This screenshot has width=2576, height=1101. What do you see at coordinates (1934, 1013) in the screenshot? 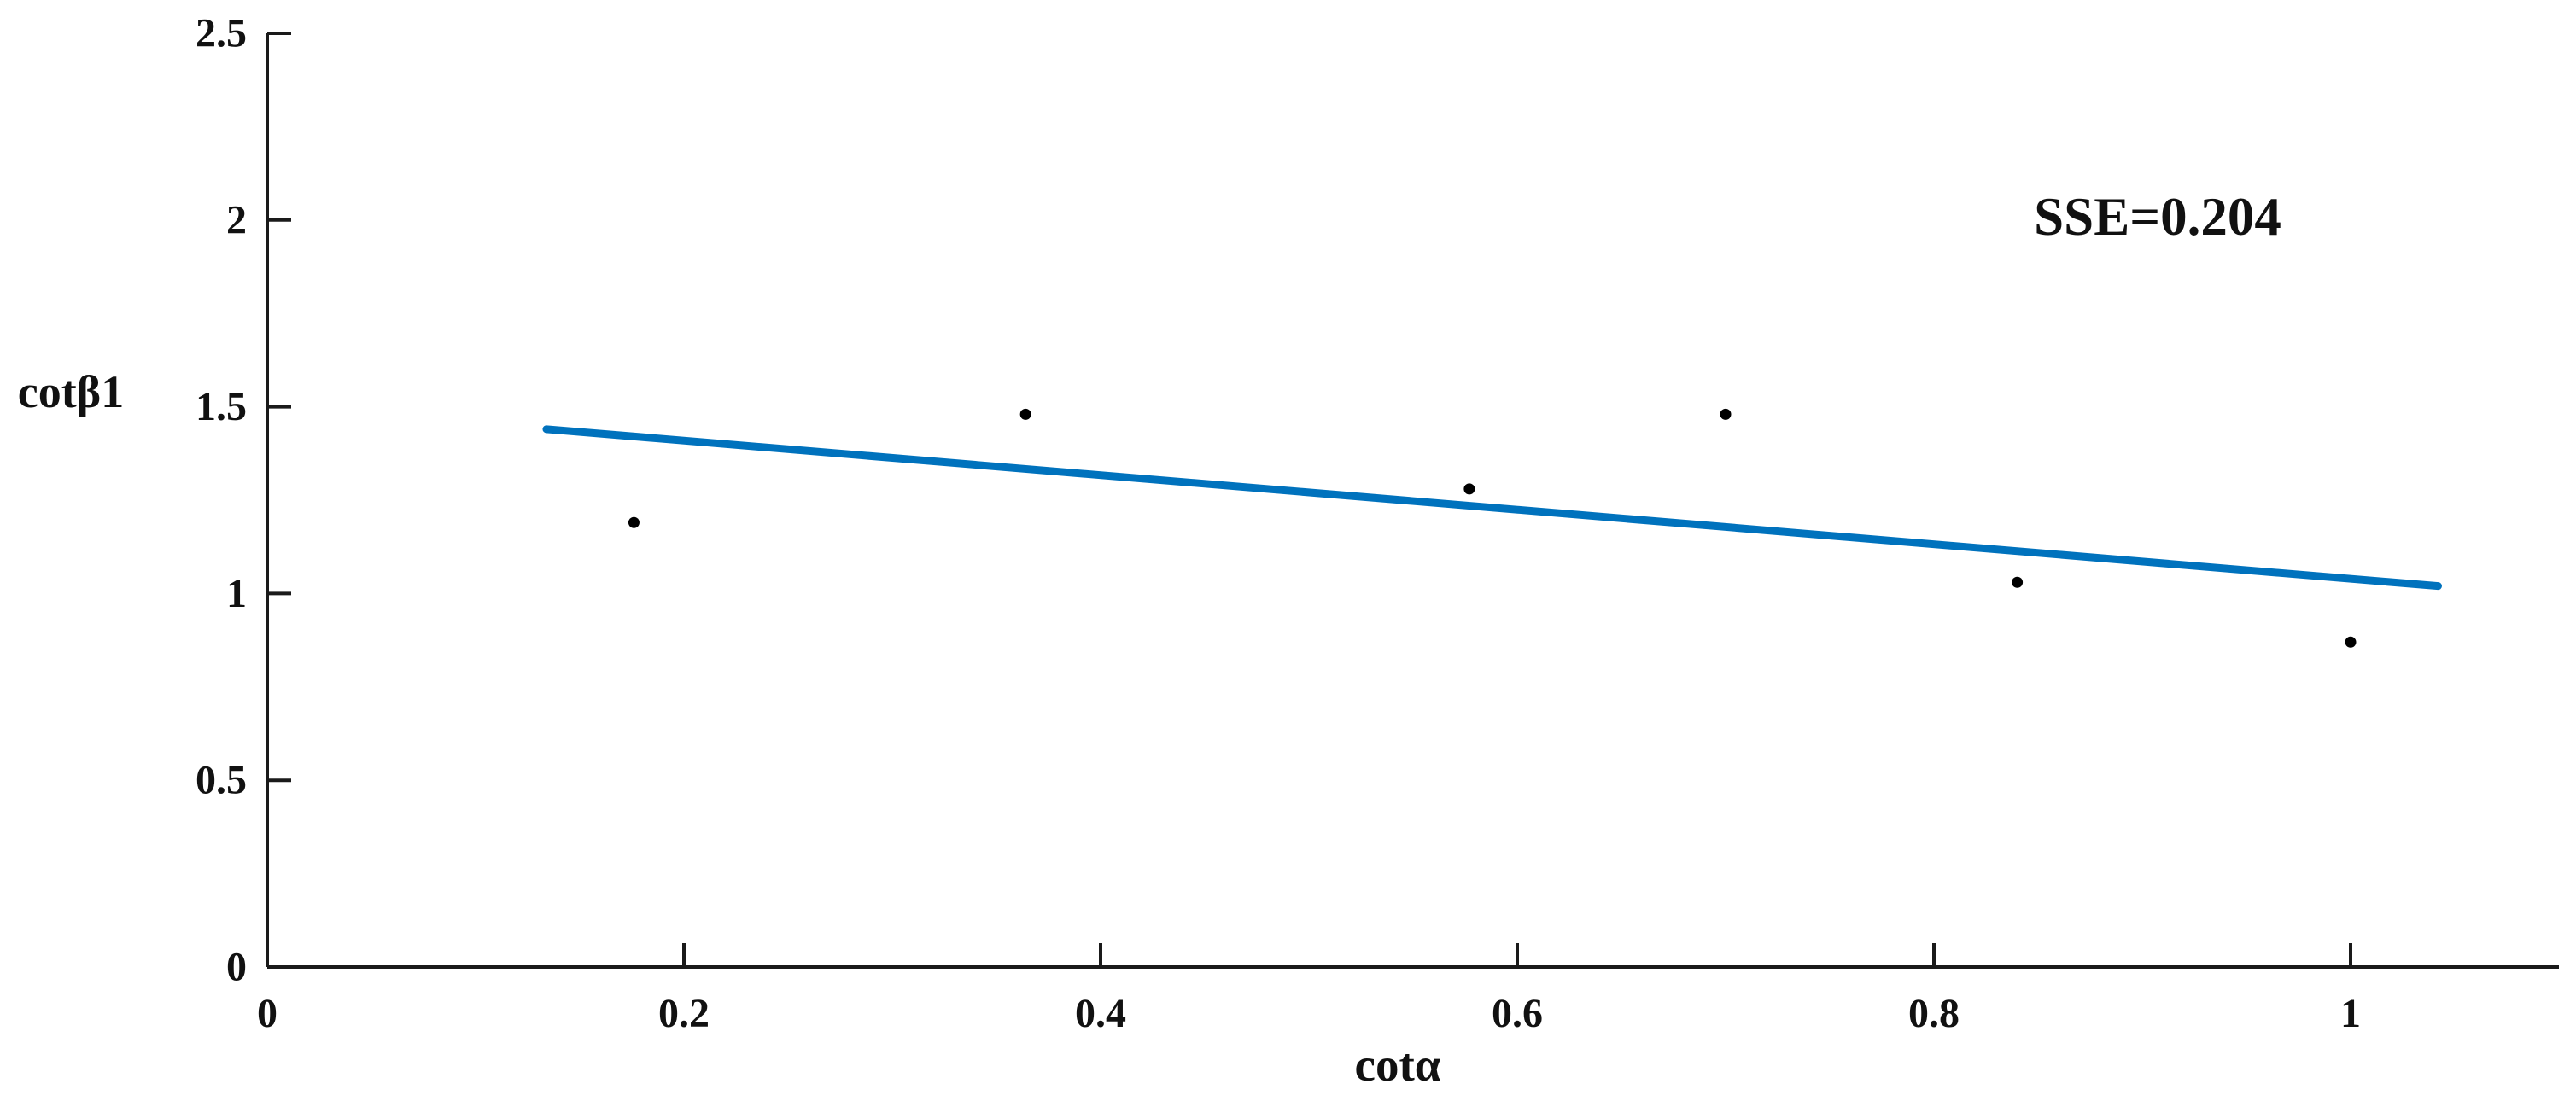
I see `x-tick-label: 0.8` at bounding box center [1934, 1013].